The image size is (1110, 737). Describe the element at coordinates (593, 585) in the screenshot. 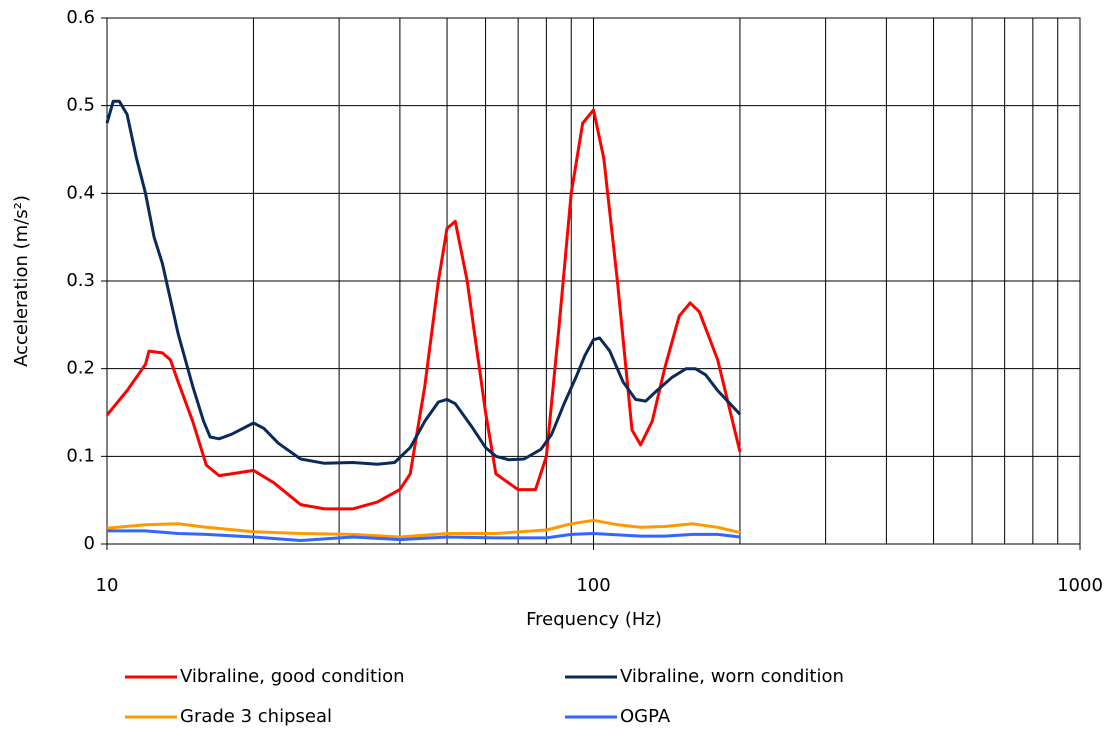

I see `x-tick-label: 100` at that location.